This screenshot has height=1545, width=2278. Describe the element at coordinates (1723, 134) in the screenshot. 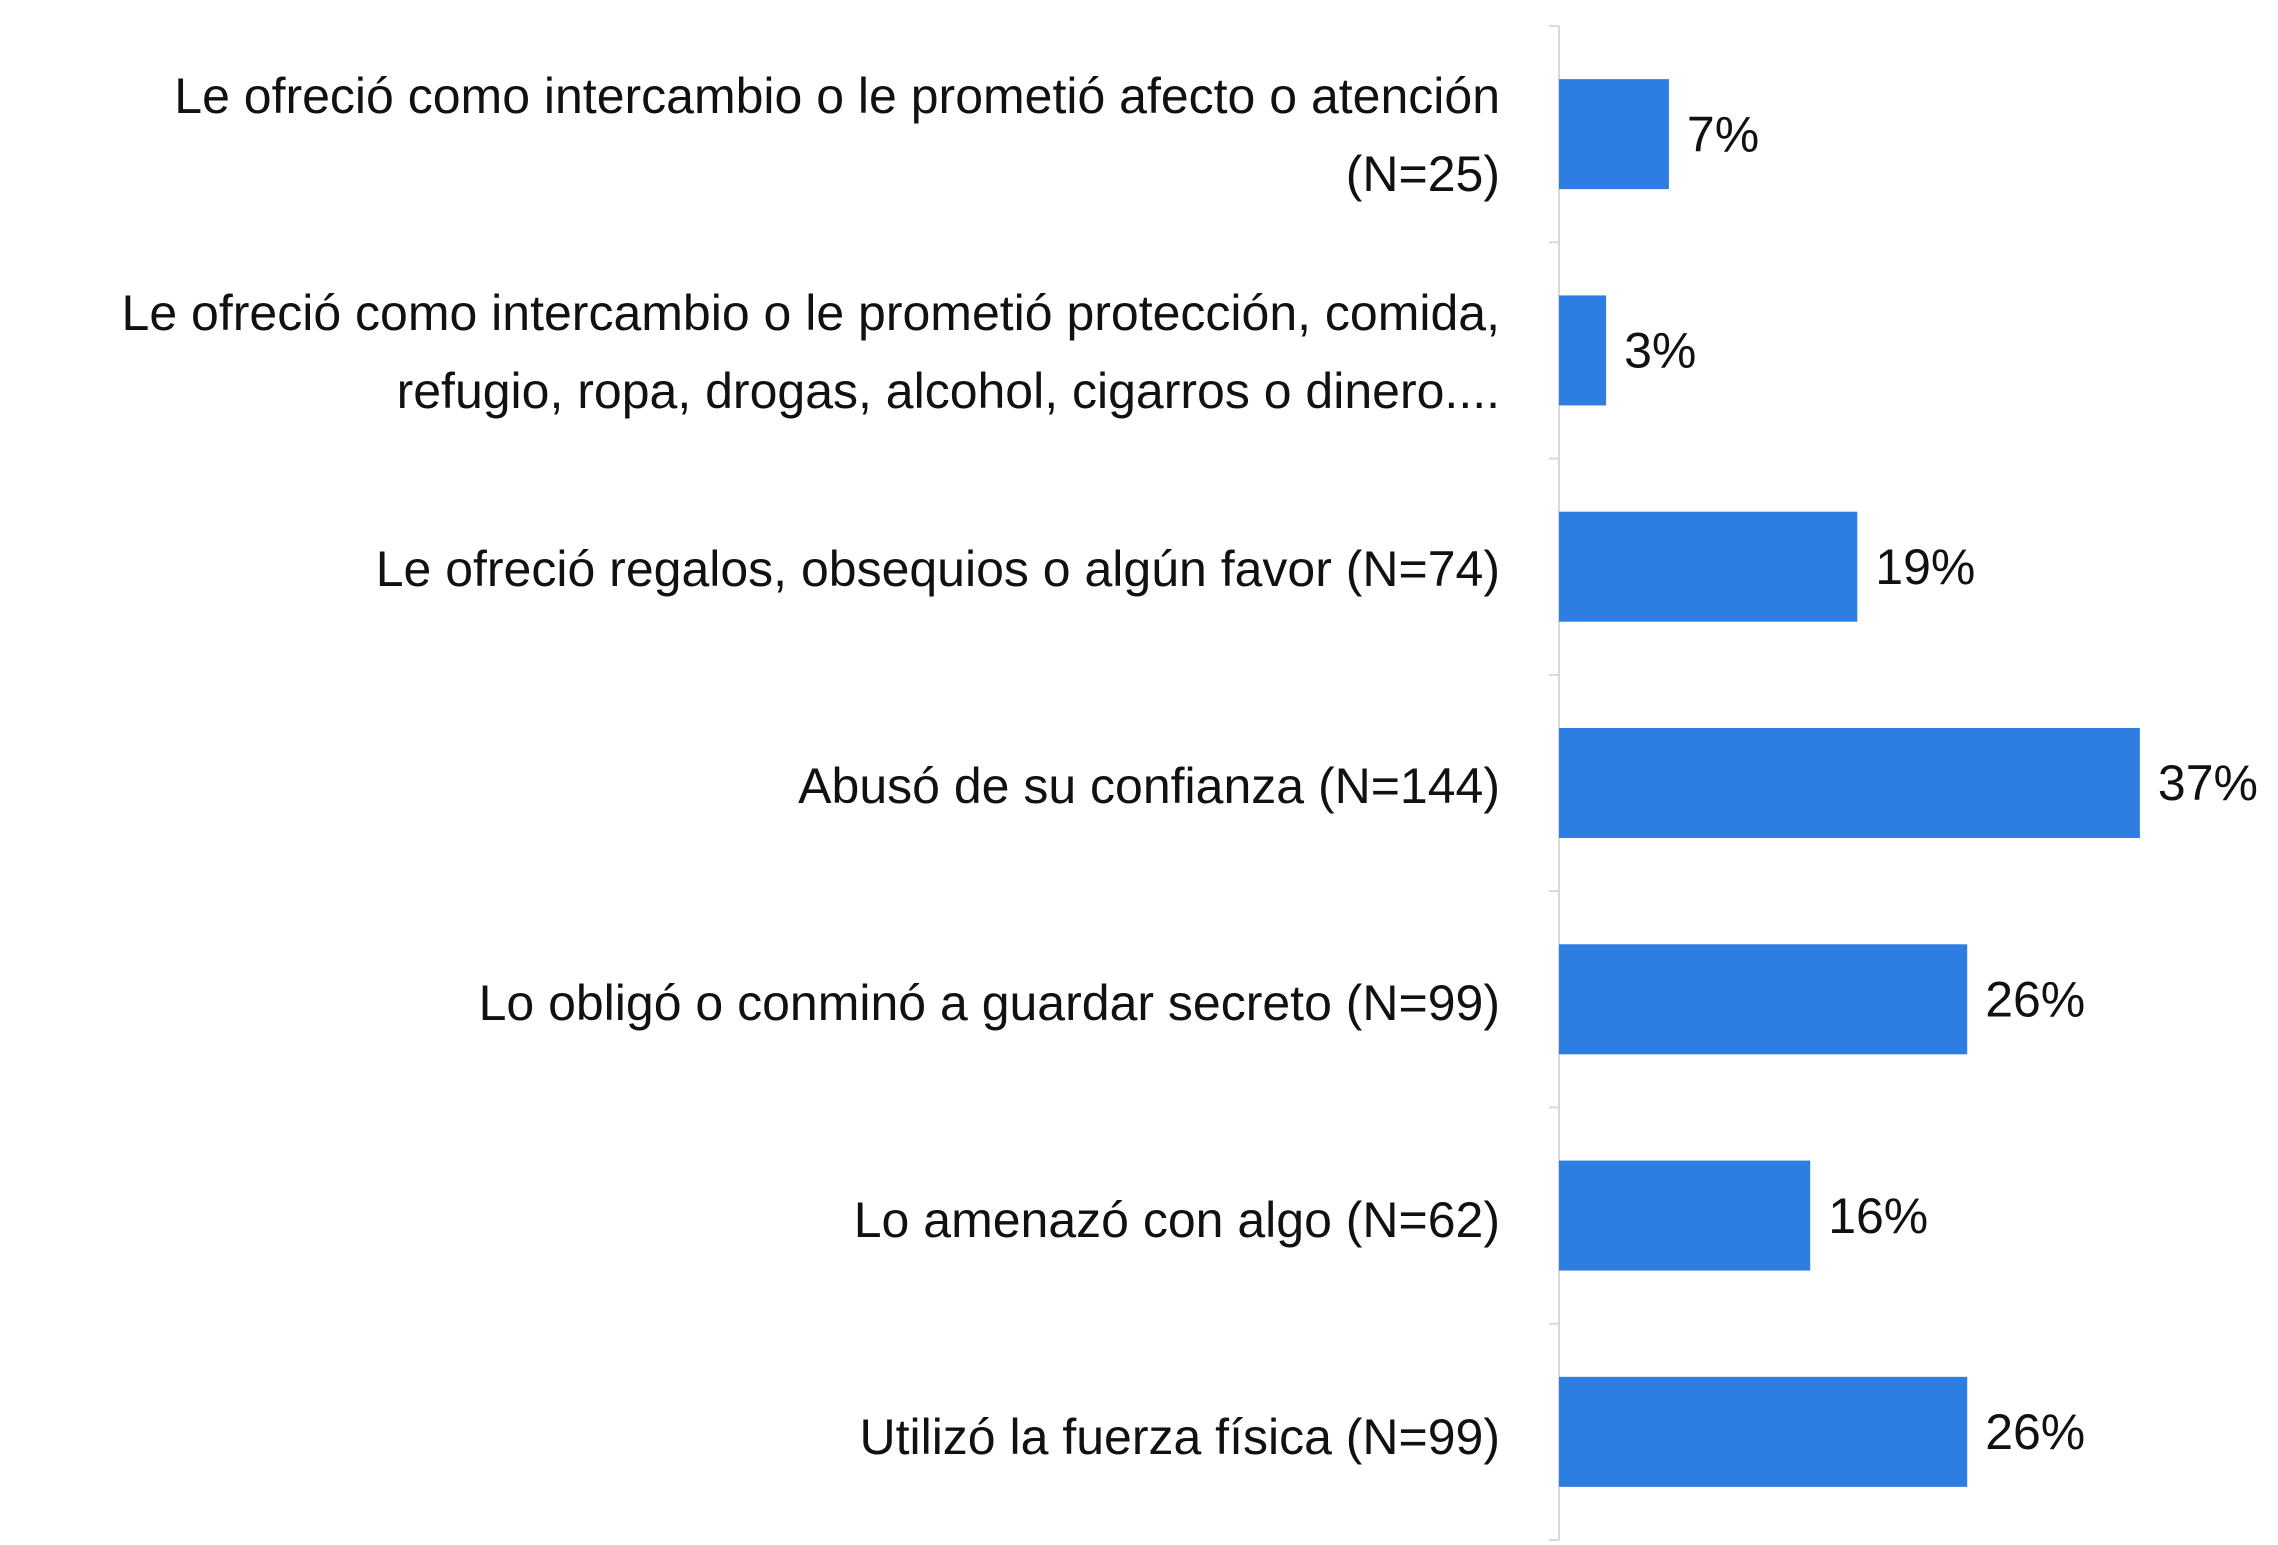

I see `value-label: 7%` at that location.